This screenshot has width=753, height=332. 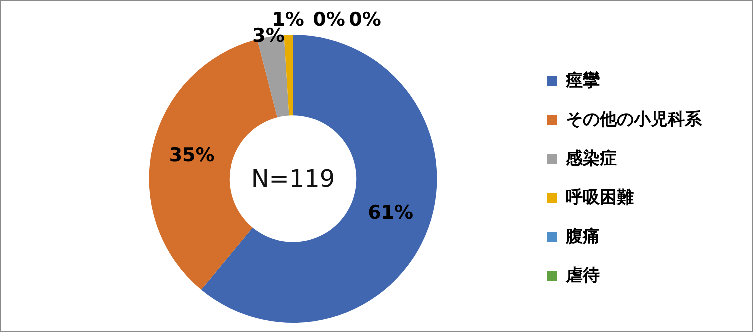 What do you see at coordinates (391, 213) in the screenshot?
I see `data-label: 61%` at bounding box center [391, 213].